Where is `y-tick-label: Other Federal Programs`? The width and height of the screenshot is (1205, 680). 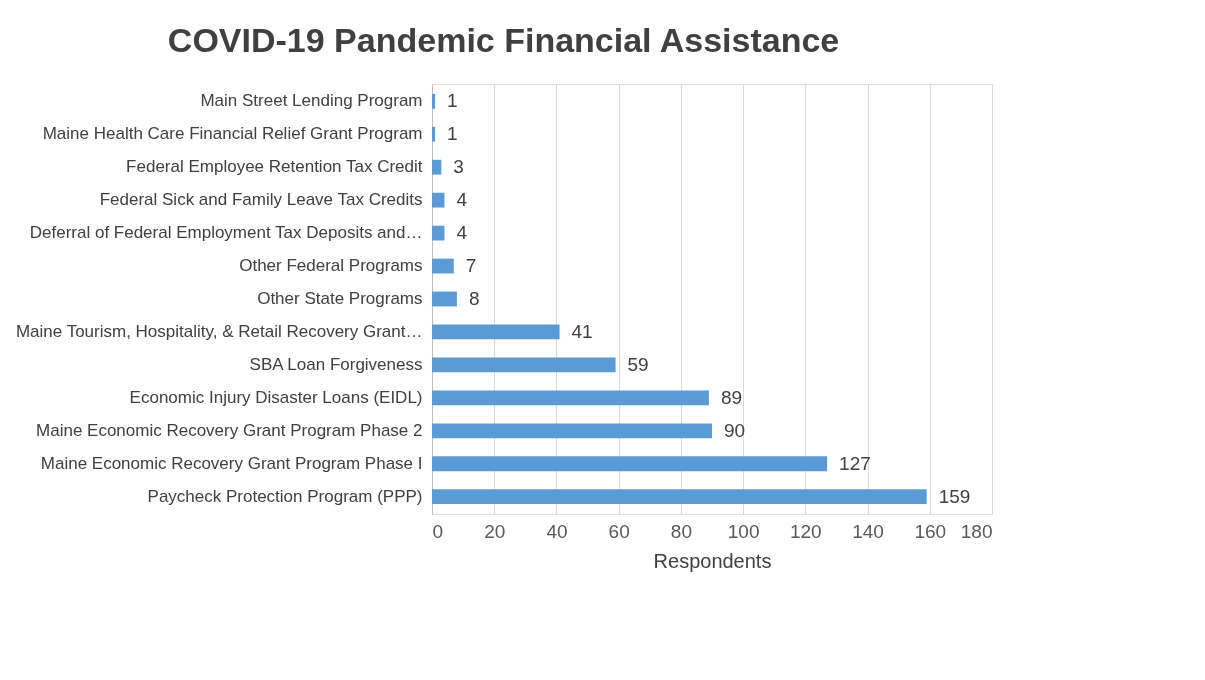 y-tick-label: Other Federal Programs is located at coordinates (331, 266).